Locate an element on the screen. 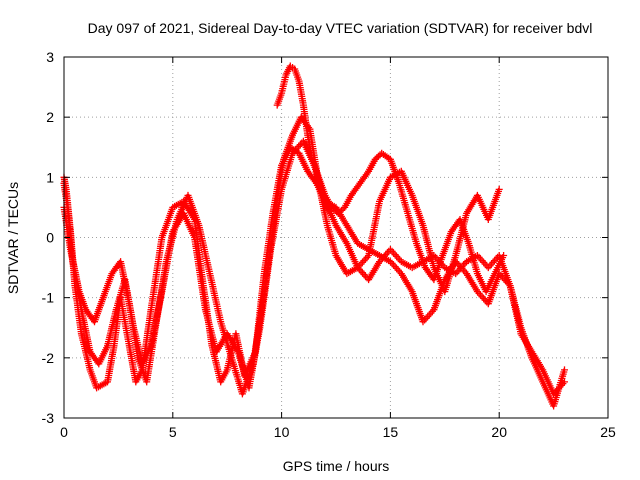 This screenshot has width=640, height=480. y-tick-label: -2 is located at coordinates (48, 358).